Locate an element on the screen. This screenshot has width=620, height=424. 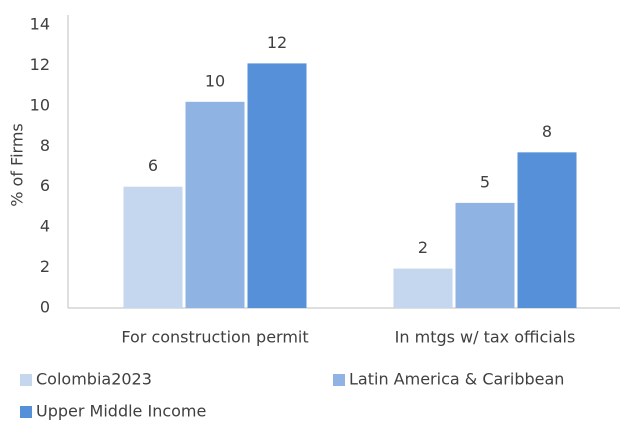
y-tick-label: 6 is located at coordinates (45, 185).